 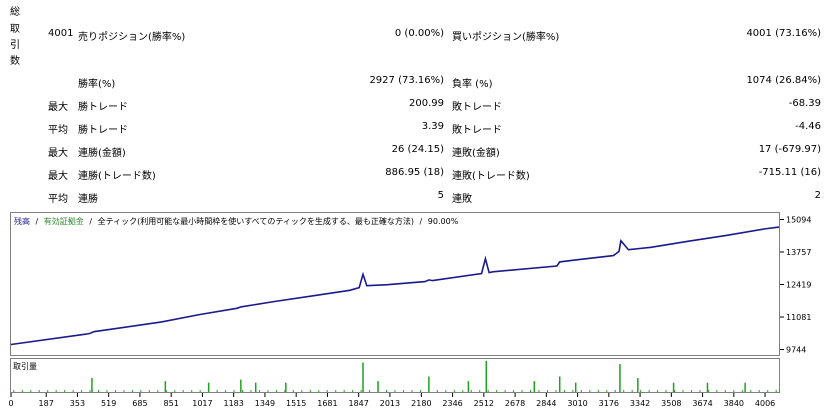 What do you see at coordinates (358, 403) in the screenshot?
I see `x-tick-label: 1847` at bounding box center [358, 403].